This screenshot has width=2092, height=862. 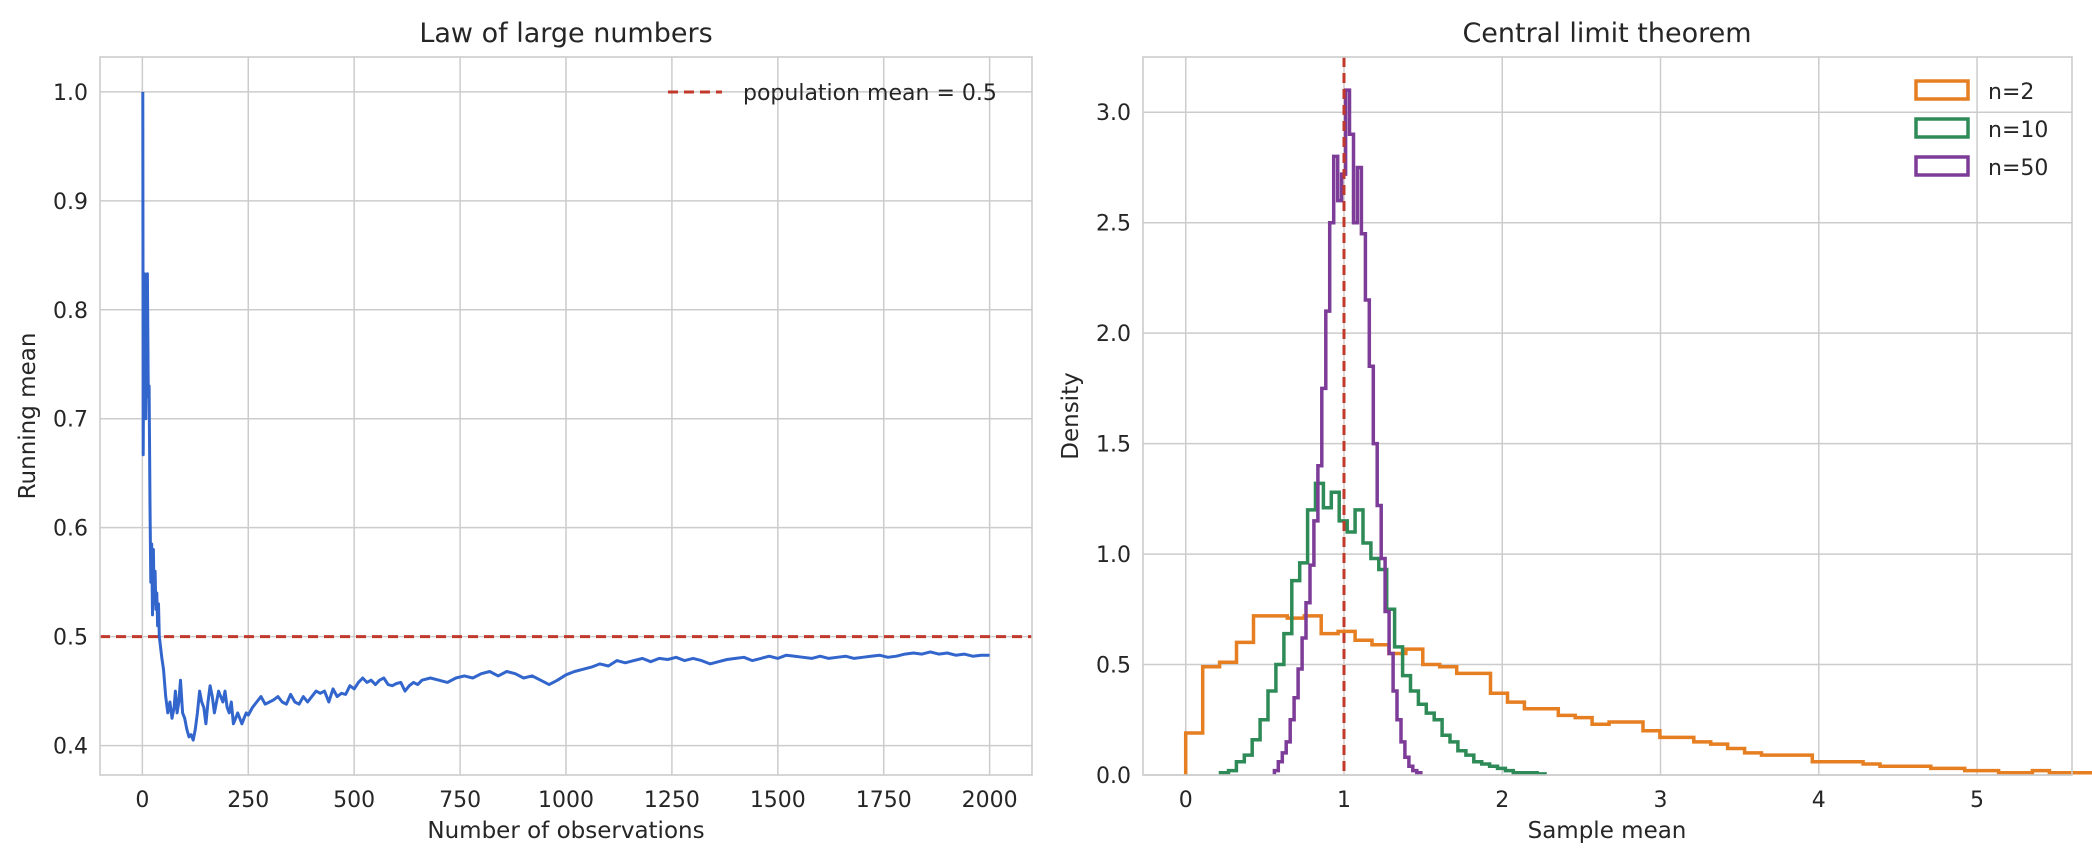 I want to click on y-tick-label: 0.6, so click(x=70, y=529).